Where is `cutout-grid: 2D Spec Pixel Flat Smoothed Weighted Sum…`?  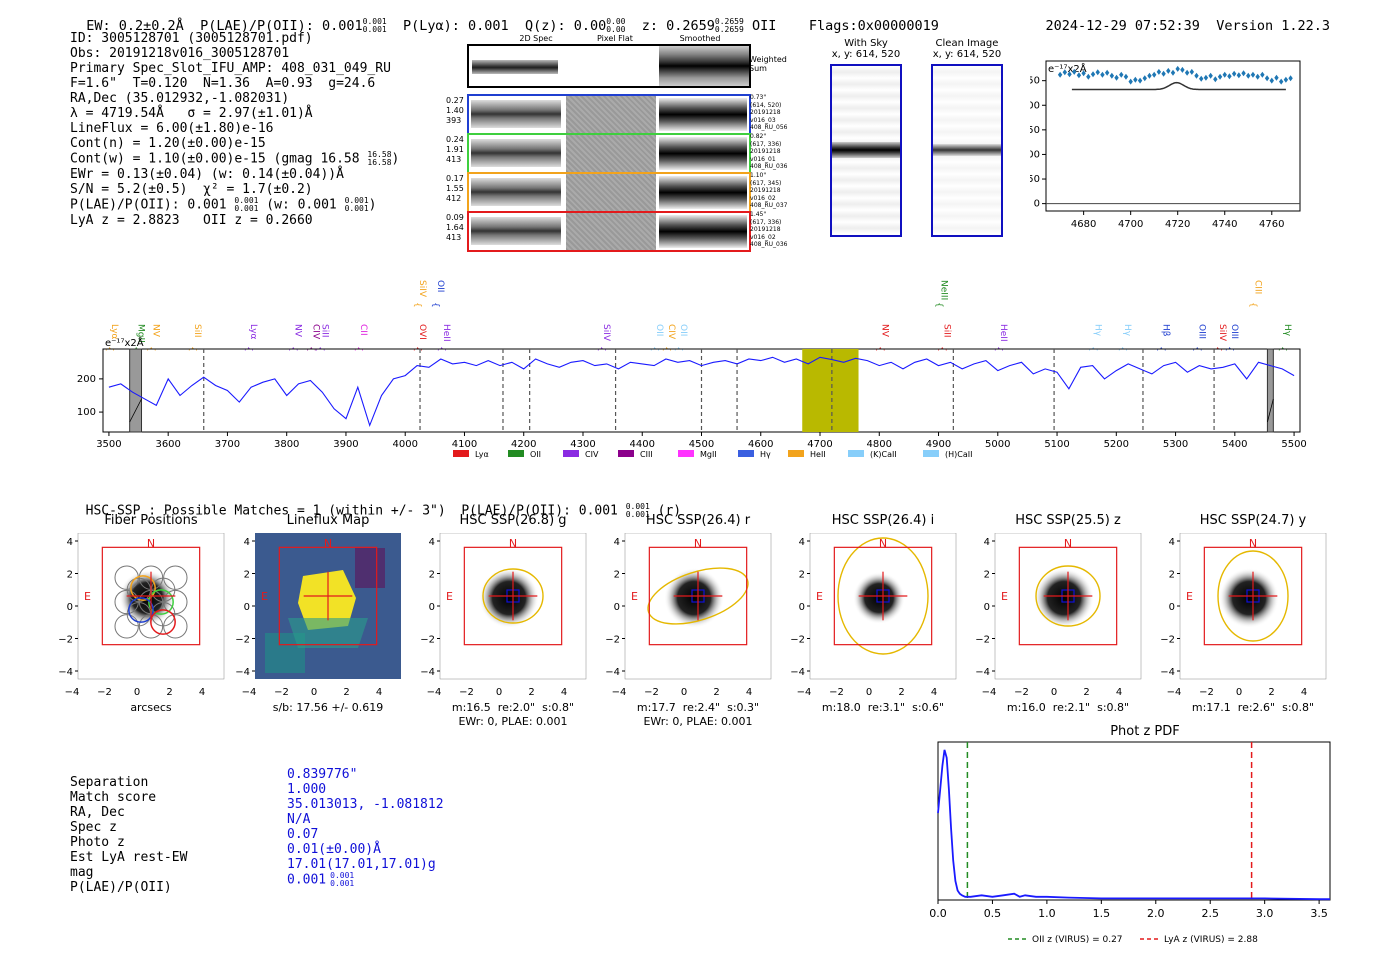
cutout-grid: 2D Spec Pixel Flat Smoothed Weighted Sum… is located at coordinates (620, 144).